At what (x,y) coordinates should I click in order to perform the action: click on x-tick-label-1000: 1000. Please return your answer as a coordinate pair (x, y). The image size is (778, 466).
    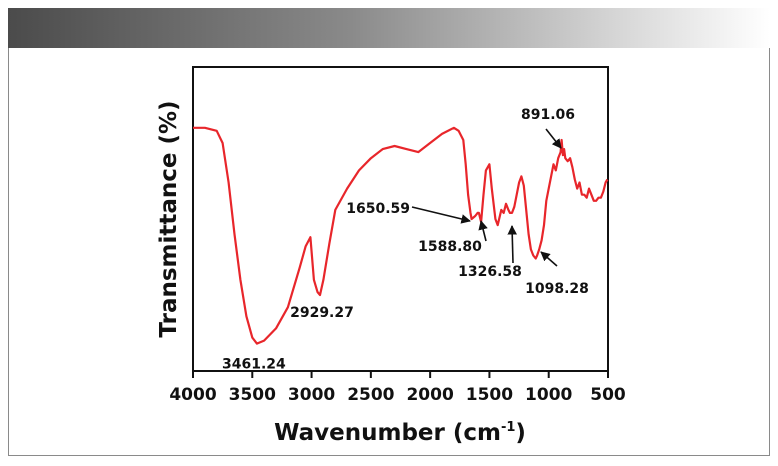
    Looking at the image, I should click on (548, 395).